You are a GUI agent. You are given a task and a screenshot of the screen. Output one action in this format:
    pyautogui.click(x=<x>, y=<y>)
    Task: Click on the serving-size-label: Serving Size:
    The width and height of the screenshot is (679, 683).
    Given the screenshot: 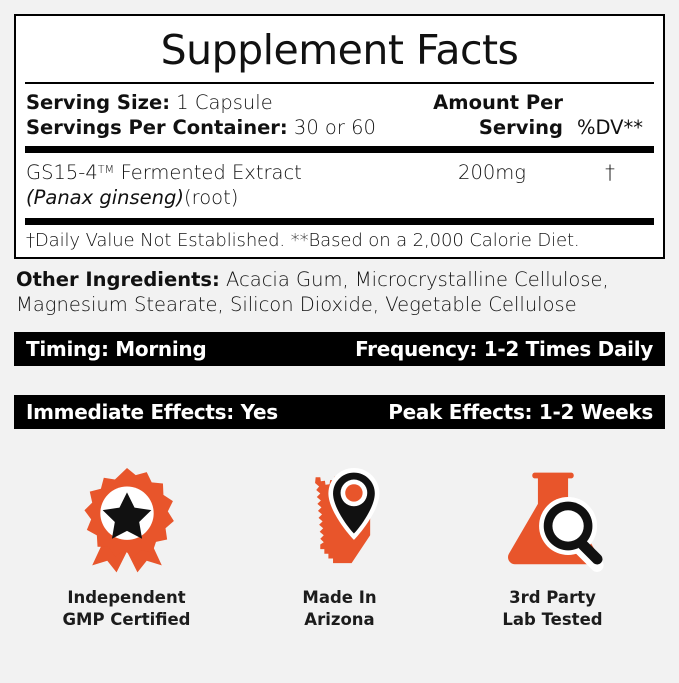 What is the action you would take?
    pyautogui.click(x=98, y=102)
    